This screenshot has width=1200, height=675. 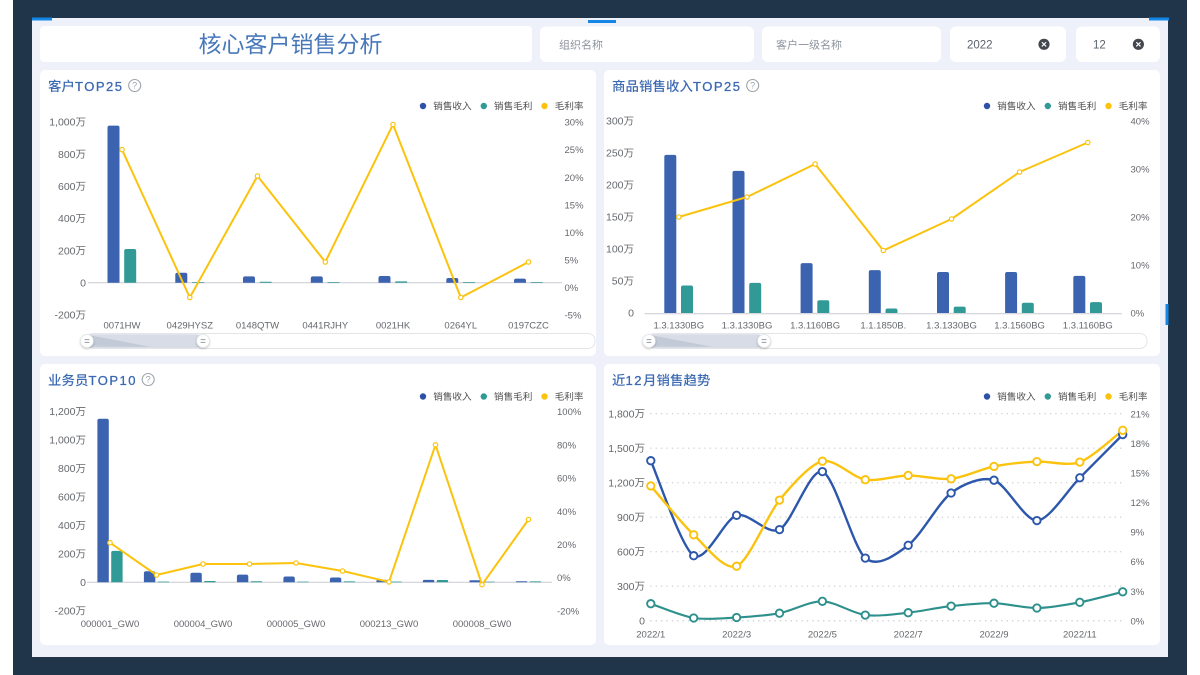 What do you see at coordinates (296, 624) in the screenshot?
I see `svg-text: 000005_GW0` at bounding box center [296, 624].